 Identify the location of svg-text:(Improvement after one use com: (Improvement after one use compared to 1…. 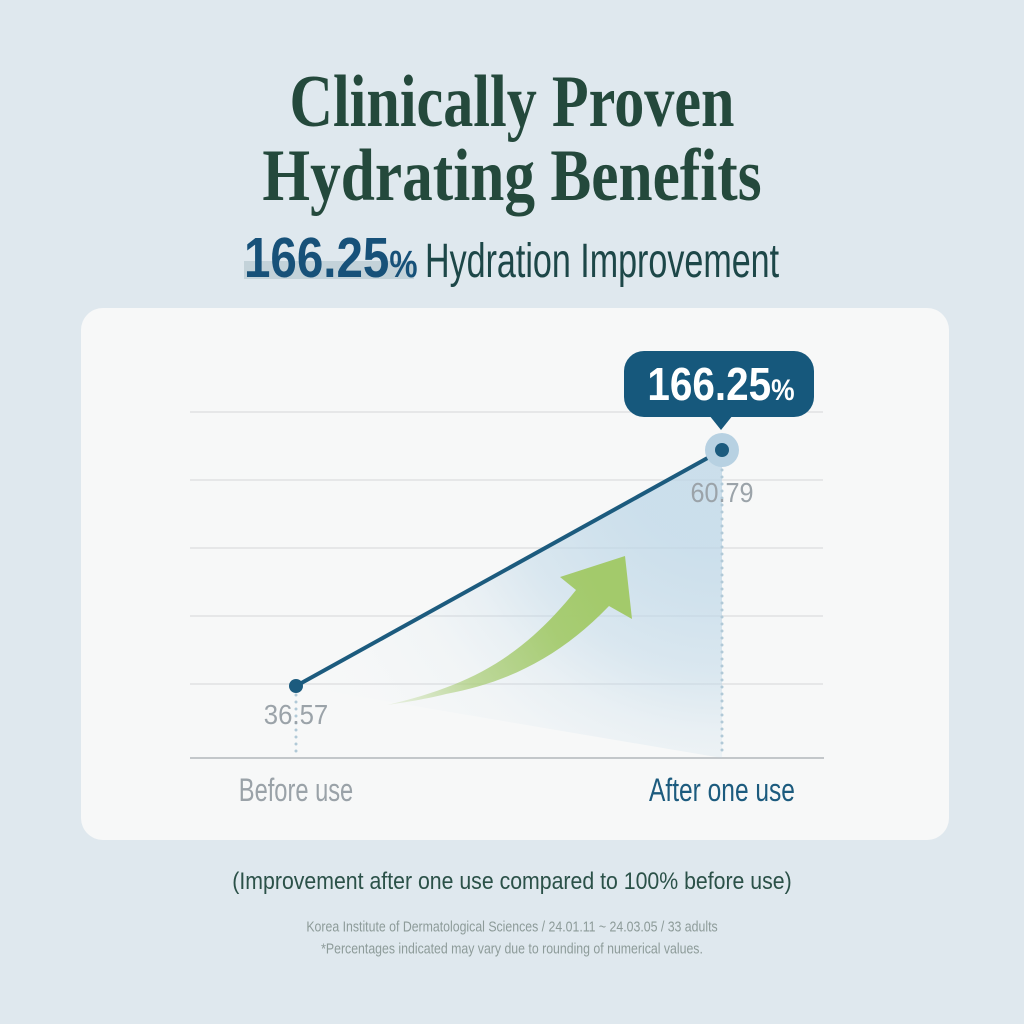
(511, 881).